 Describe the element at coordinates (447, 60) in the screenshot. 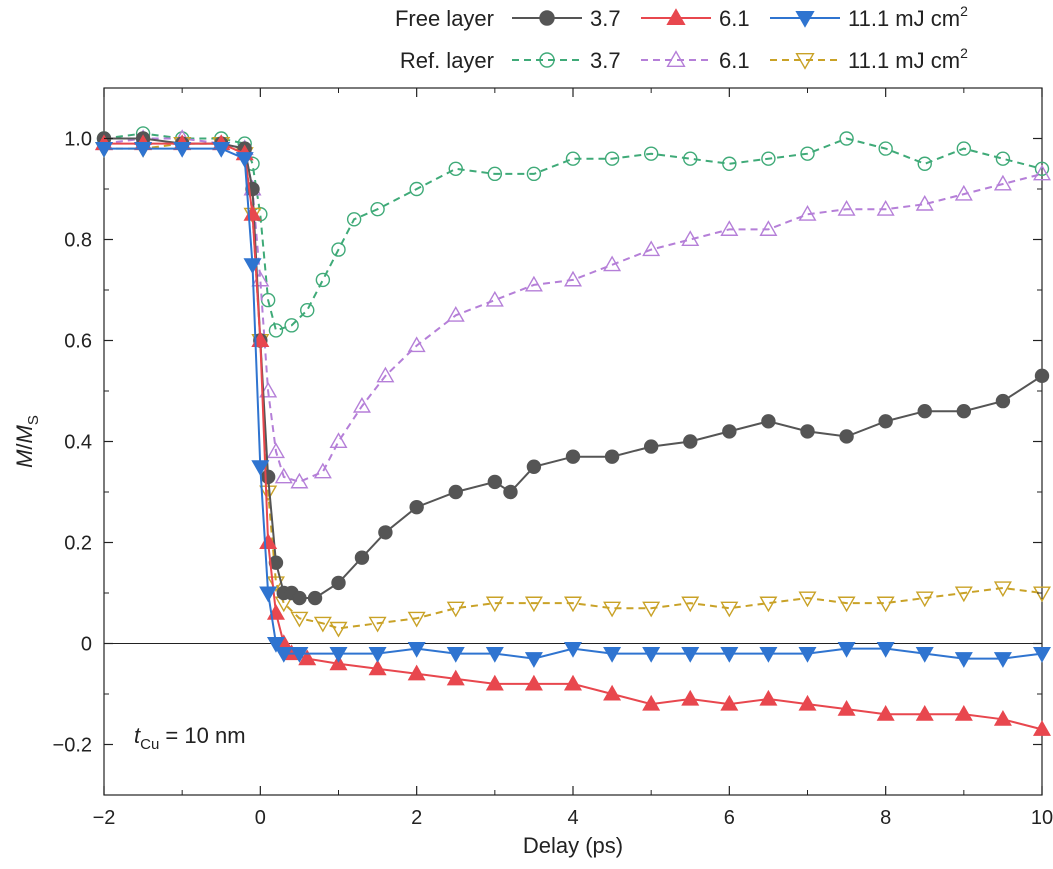

I see `legend-group-label: Ref. layer` at that location.